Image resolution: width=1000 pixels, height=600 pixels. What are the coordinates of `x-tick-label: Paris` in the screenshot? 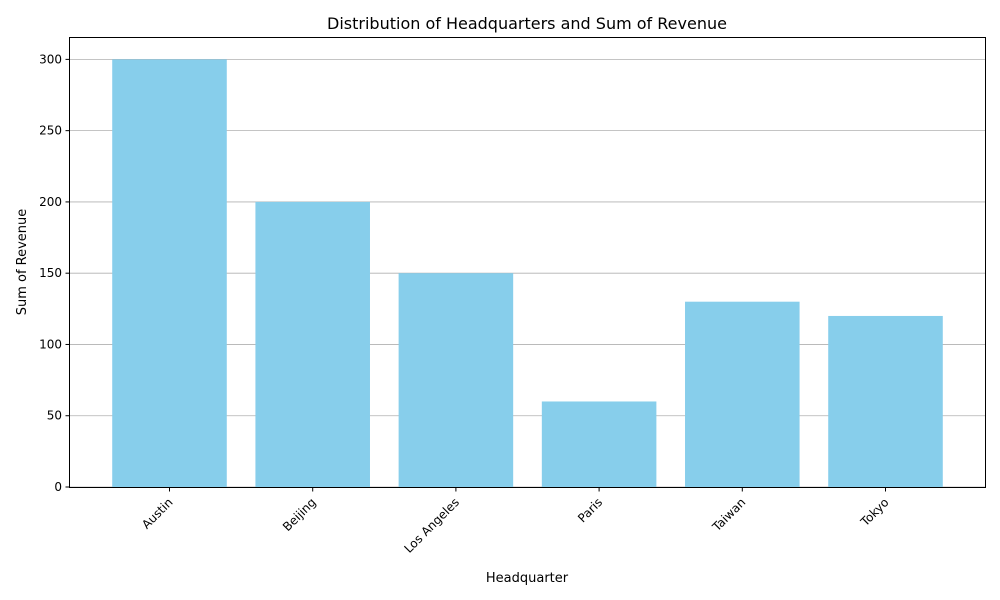 It's located at (590, 510).